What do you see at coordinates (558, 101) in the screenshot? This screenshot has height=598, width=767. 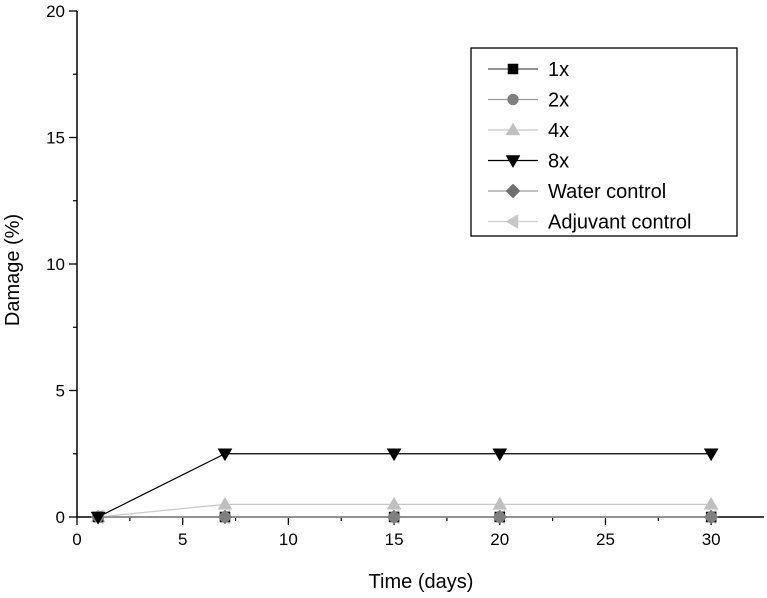 I see `legend-label: 2x` at bounding box center [558, 101].